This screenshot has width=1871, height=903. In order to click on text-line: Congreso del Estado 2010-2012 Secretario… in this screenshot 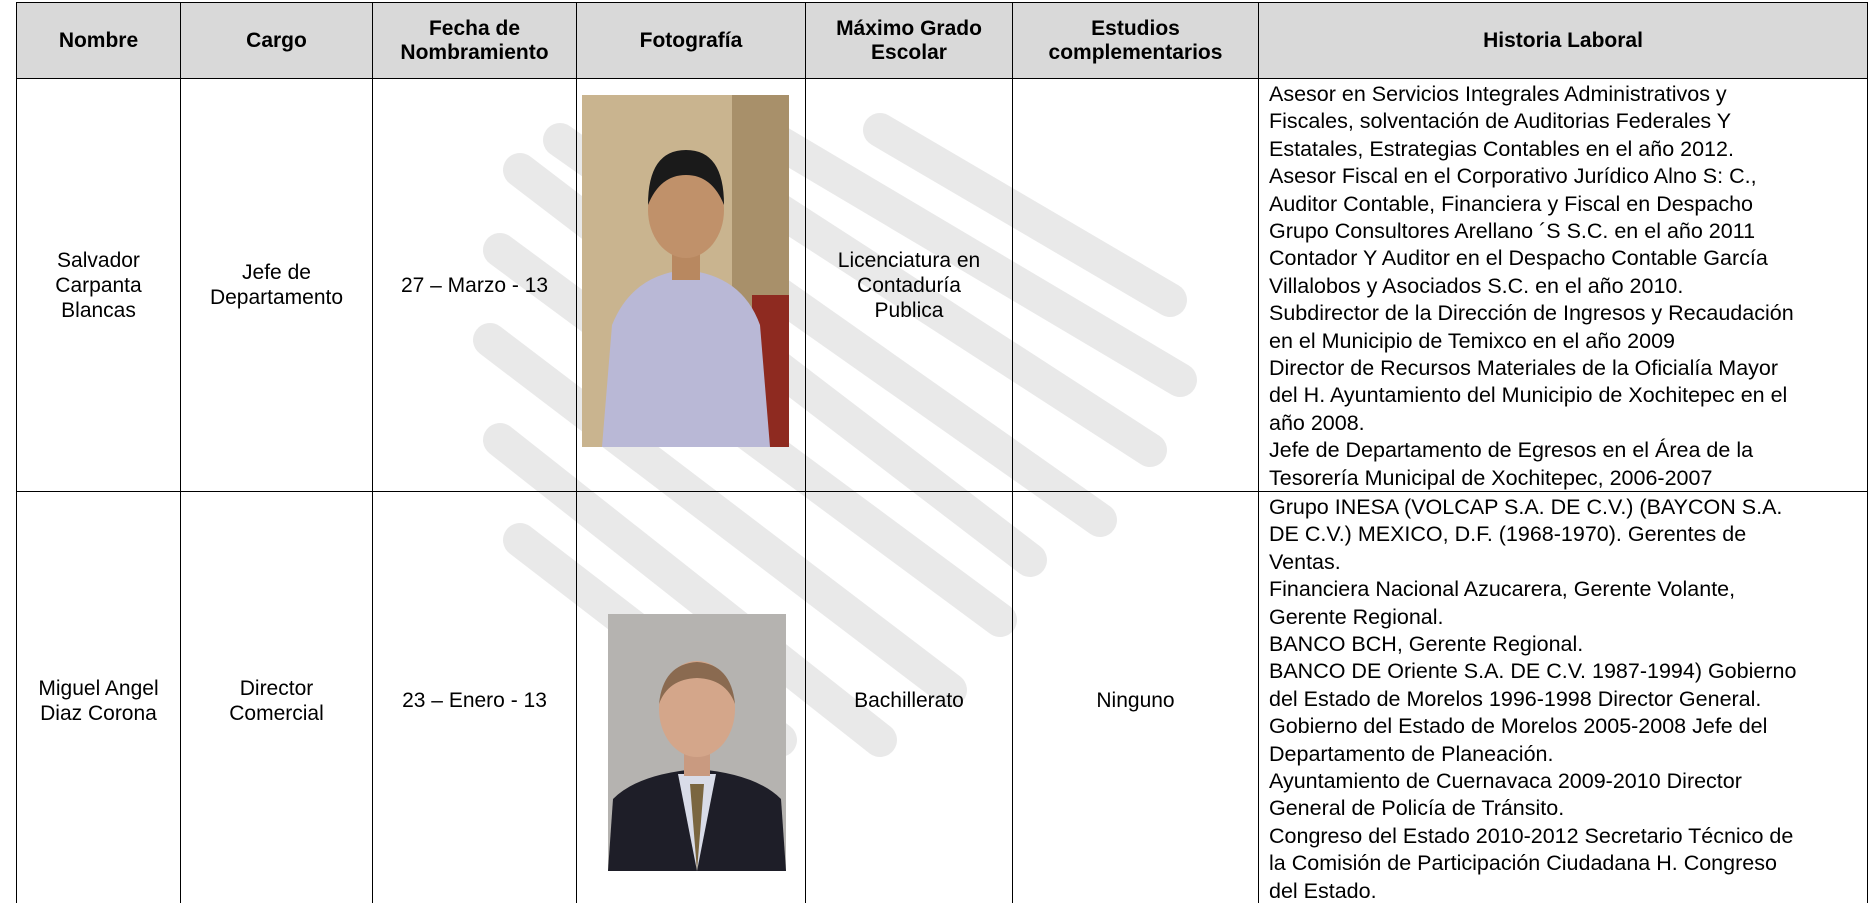, I will do `click(1531, 835)`.